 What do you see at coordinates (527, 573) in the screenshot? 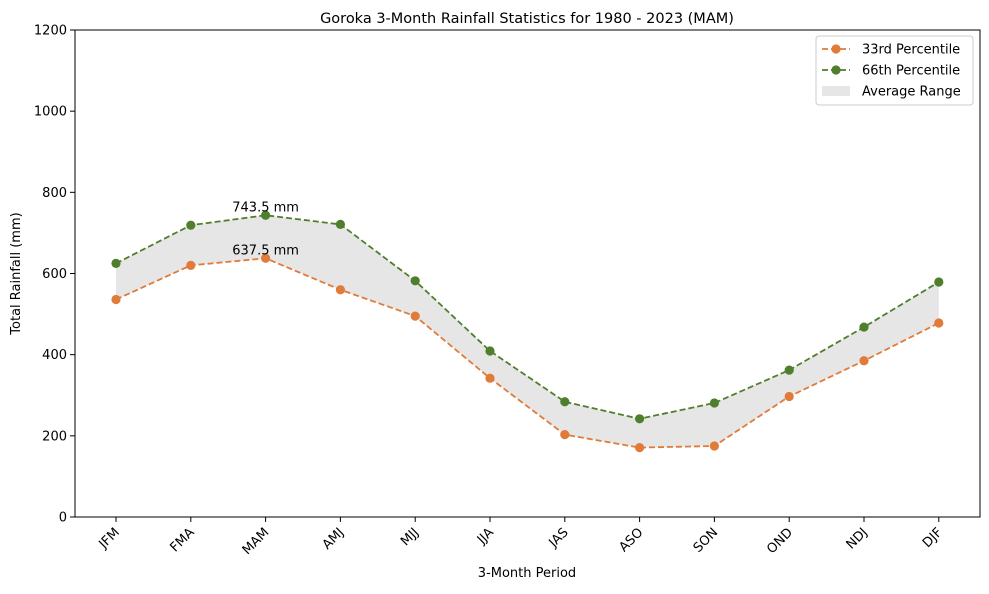
I see `x-axis-label: 3-Month Period` at bounding box center [527, 573].